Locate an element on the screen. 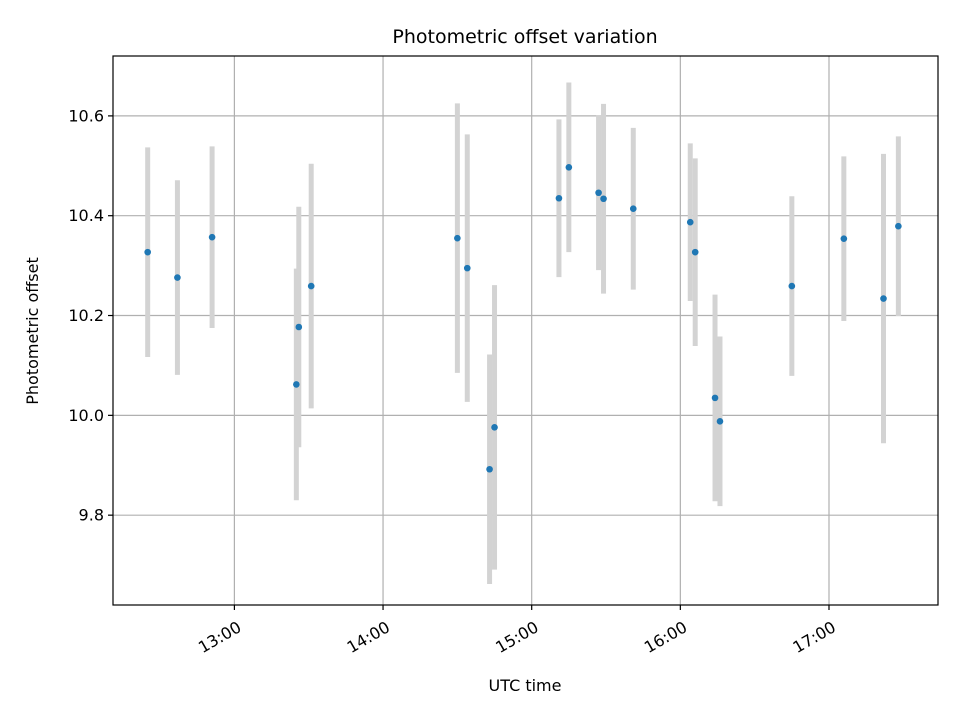 This screenshot has height=720, width=960. y-tick-label: 10.0 is located at coordinates (86, 415).